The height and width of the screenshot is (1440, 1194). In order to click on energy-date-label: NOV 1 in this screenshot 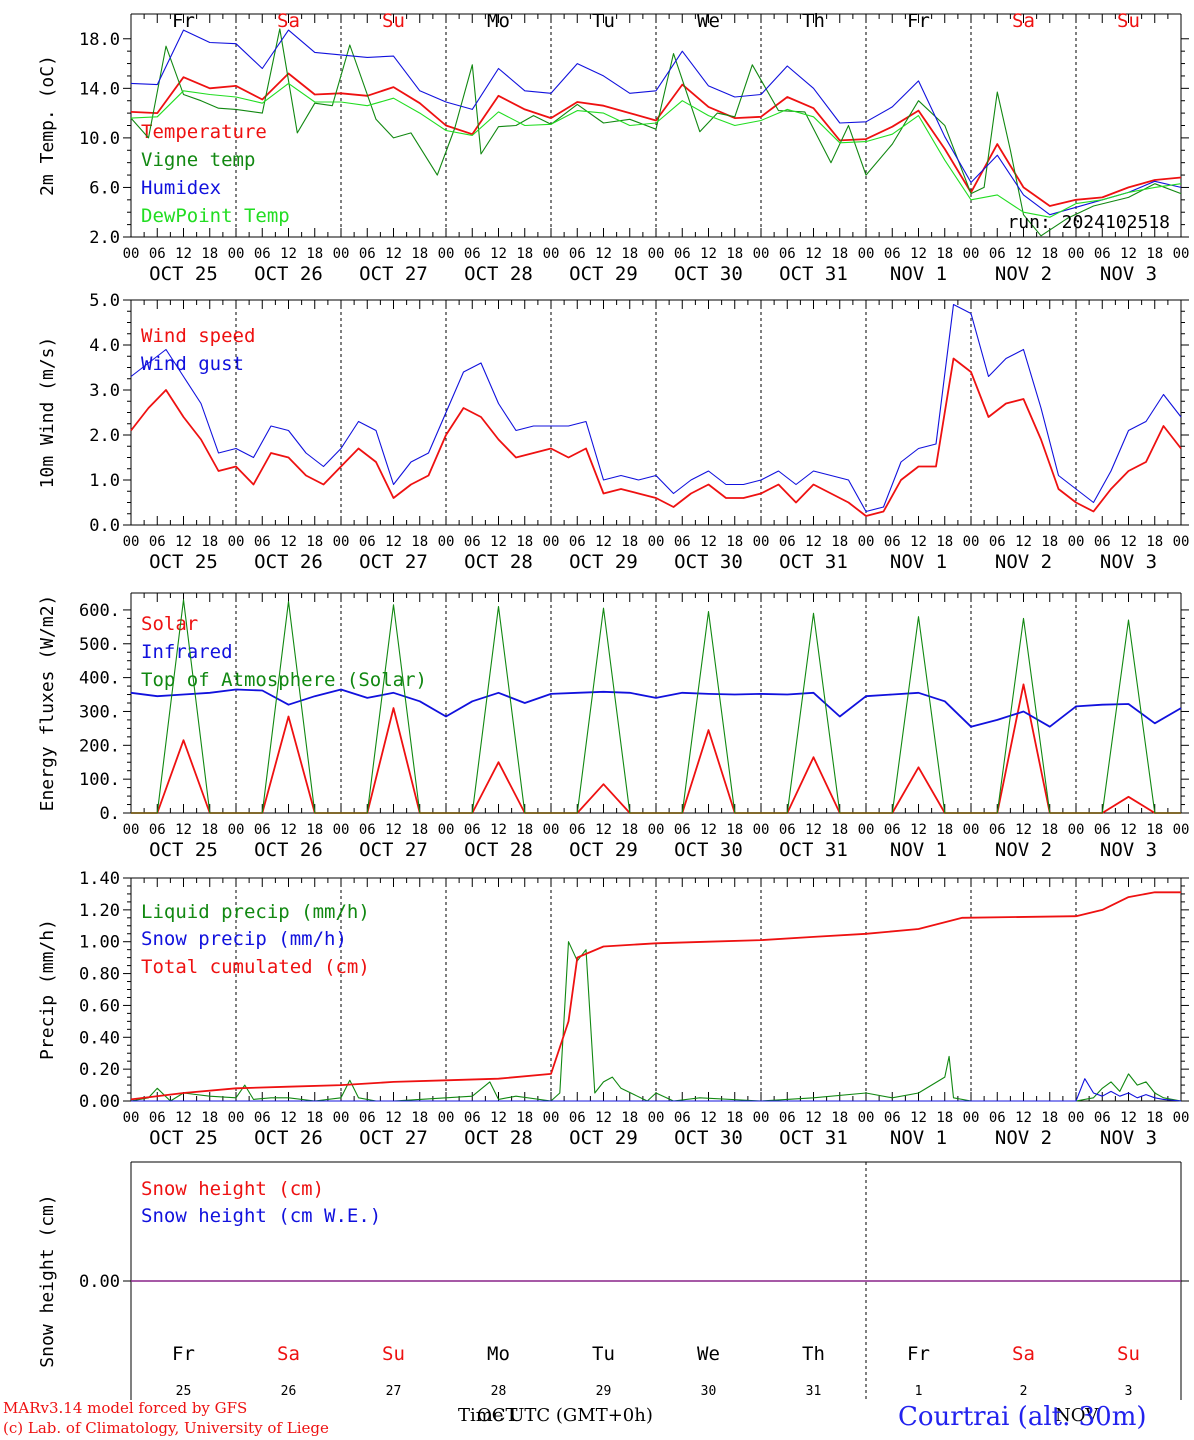, I will do `click(918, 850)`.